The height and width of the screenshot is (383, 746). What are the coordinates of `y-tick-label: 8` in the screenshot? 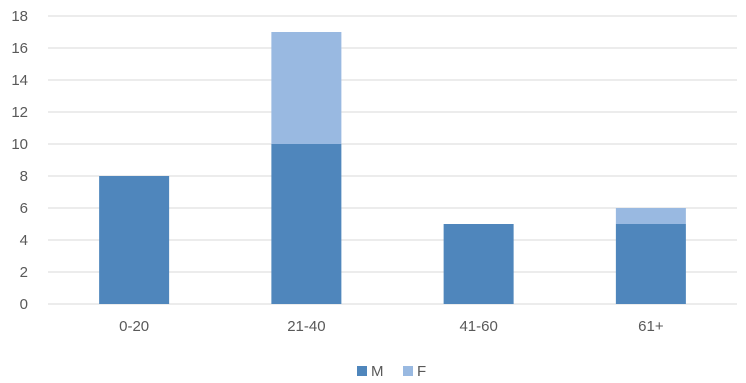 It's located at (24, 176).